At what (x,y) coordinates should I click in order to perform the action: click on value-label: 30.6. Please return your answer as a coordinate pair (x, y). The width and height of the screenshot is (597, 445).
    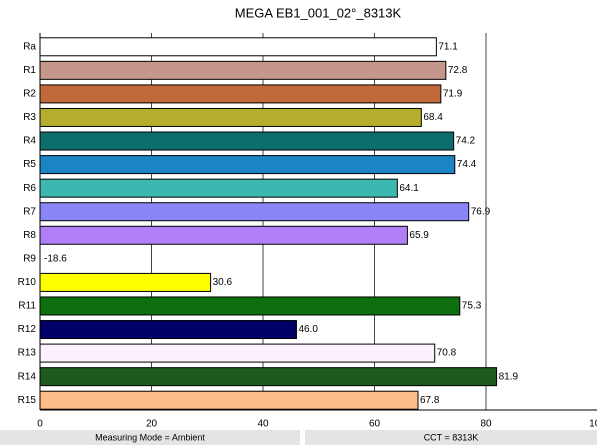
    Looking at the image, I should click on (223, 282).